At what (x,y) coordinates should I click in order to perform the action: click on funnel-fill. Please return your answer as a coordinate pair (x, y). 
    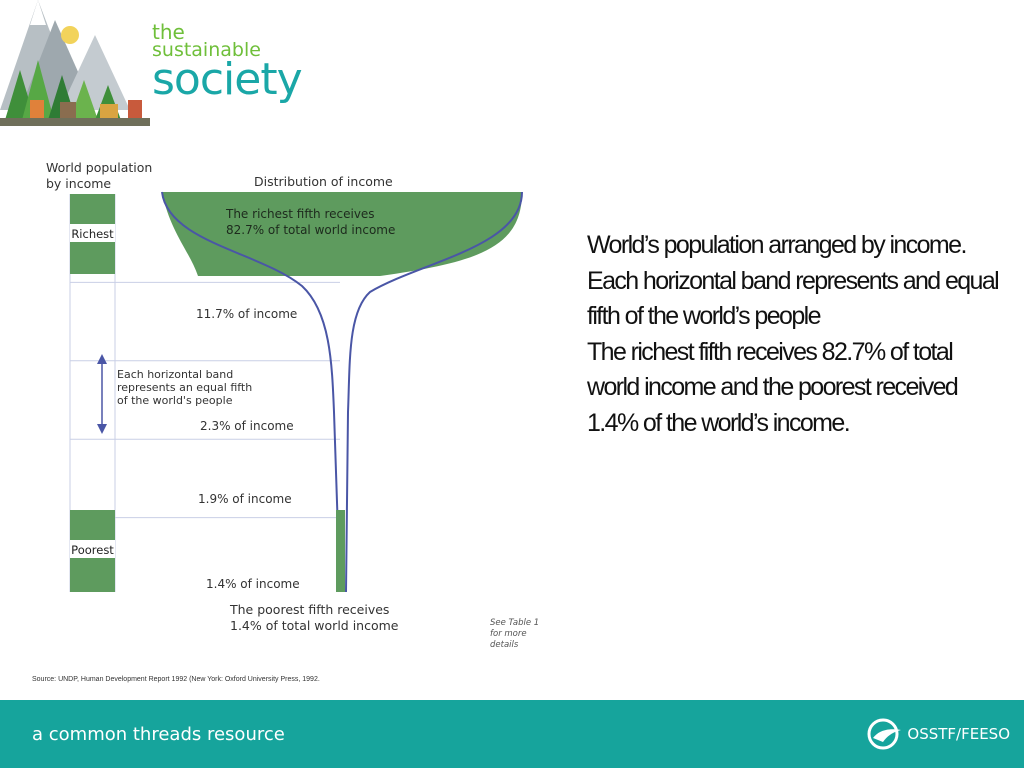
    Looking at the image, I should click on (342, 234).